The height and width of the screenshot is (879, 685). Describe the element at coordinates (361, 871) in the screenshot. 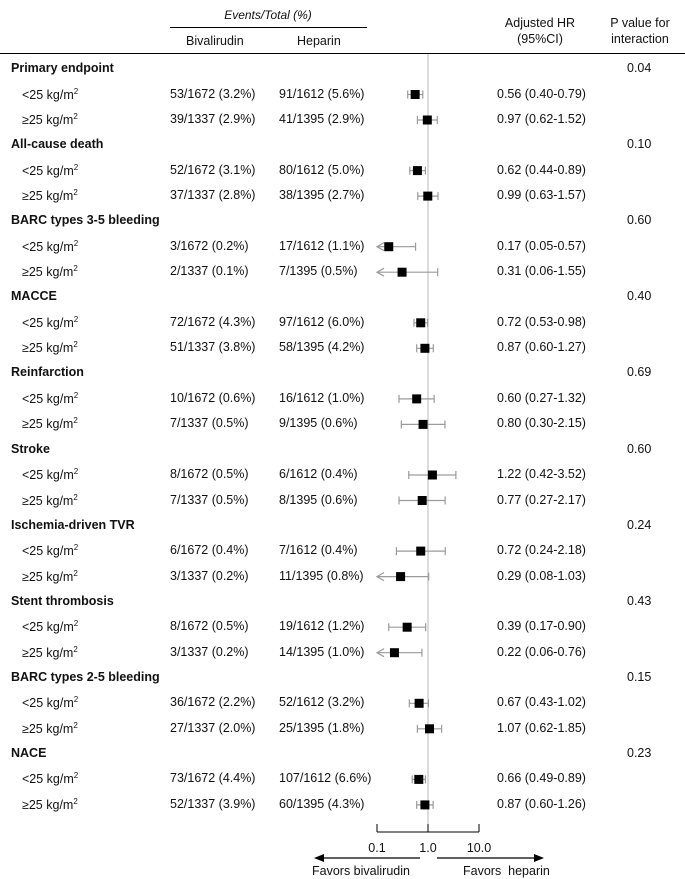

I see `favors-bivalirudin-label: Favors bivalirudin` at that location.